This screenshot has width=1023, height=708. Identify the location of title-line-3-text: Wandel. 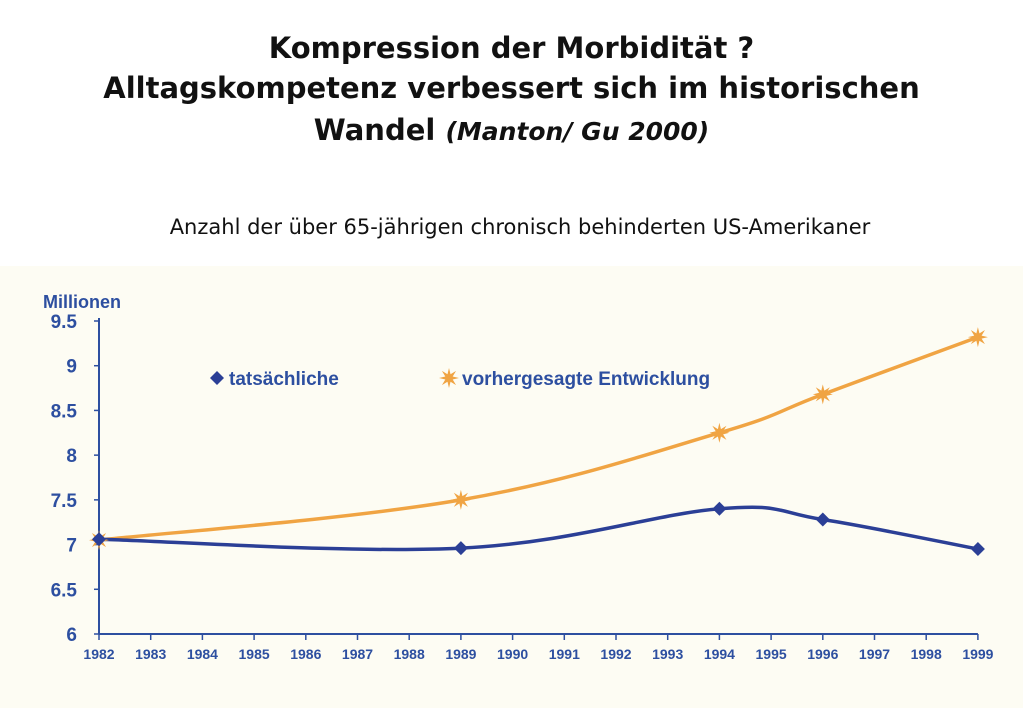
(374, 130).